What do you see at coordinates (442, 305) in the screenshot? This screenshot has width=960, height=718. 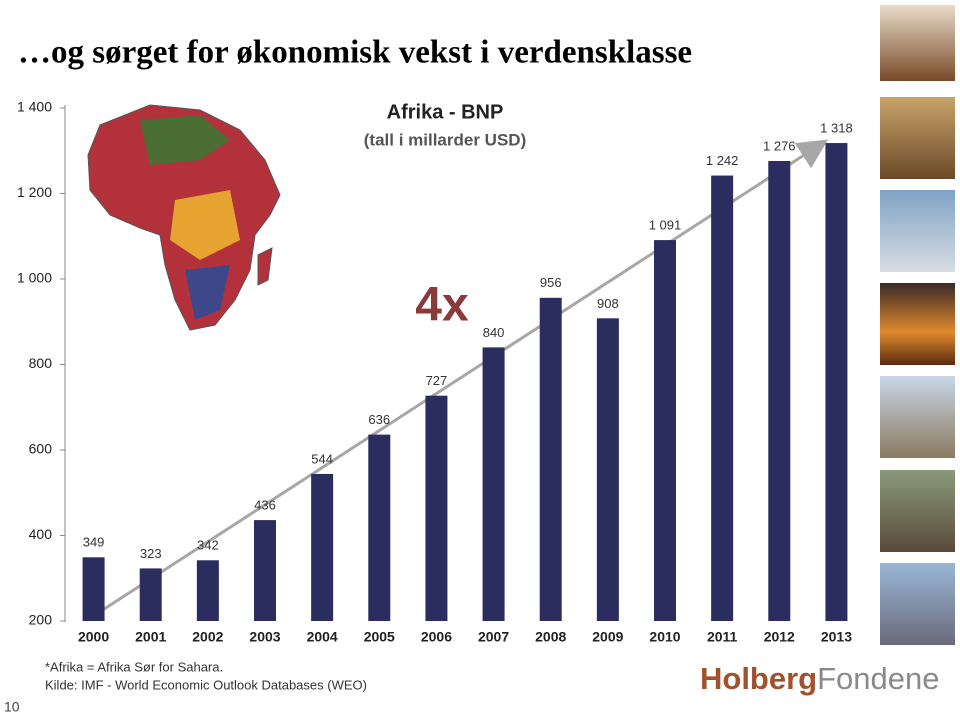 I see `annotation: 4x` at bounding box center [442, 305].